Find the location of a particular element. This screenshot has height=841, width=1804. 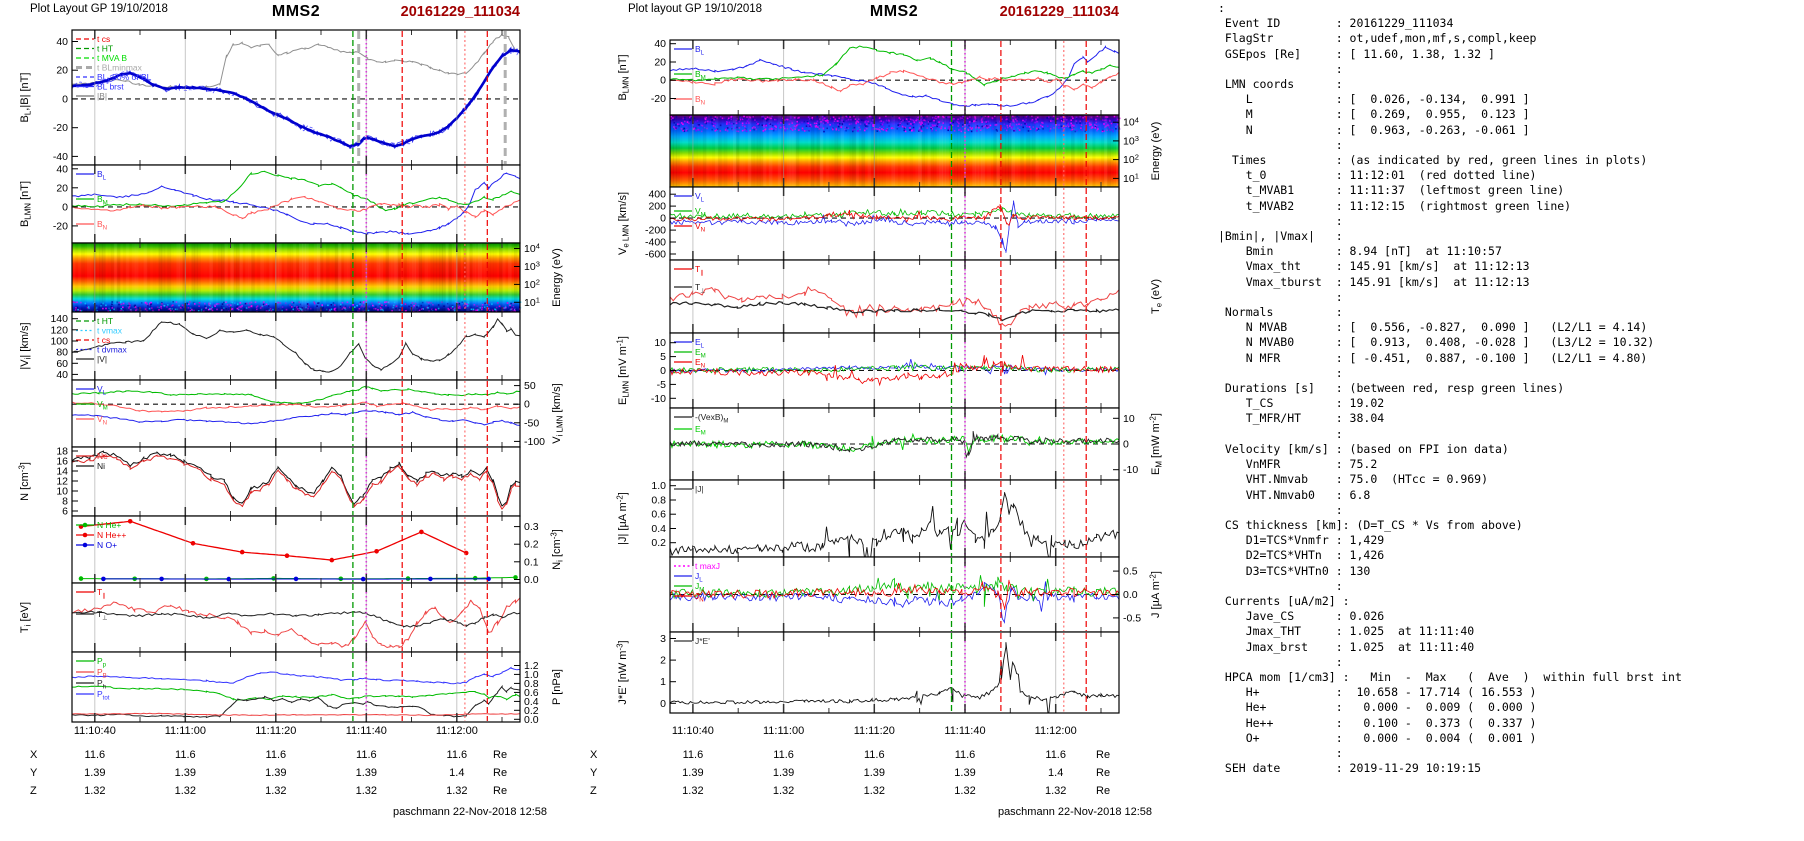

svg-text: |V| is located at coordinates (102, 359).